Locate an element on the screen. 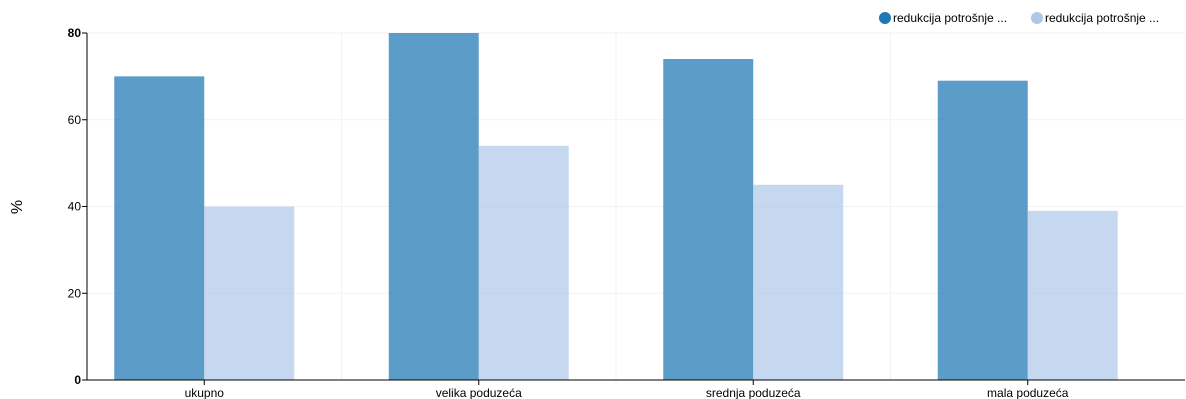 This screenshot has height=399, width=1186. y-tick-label: 60 is located at coordinates (75, 120).